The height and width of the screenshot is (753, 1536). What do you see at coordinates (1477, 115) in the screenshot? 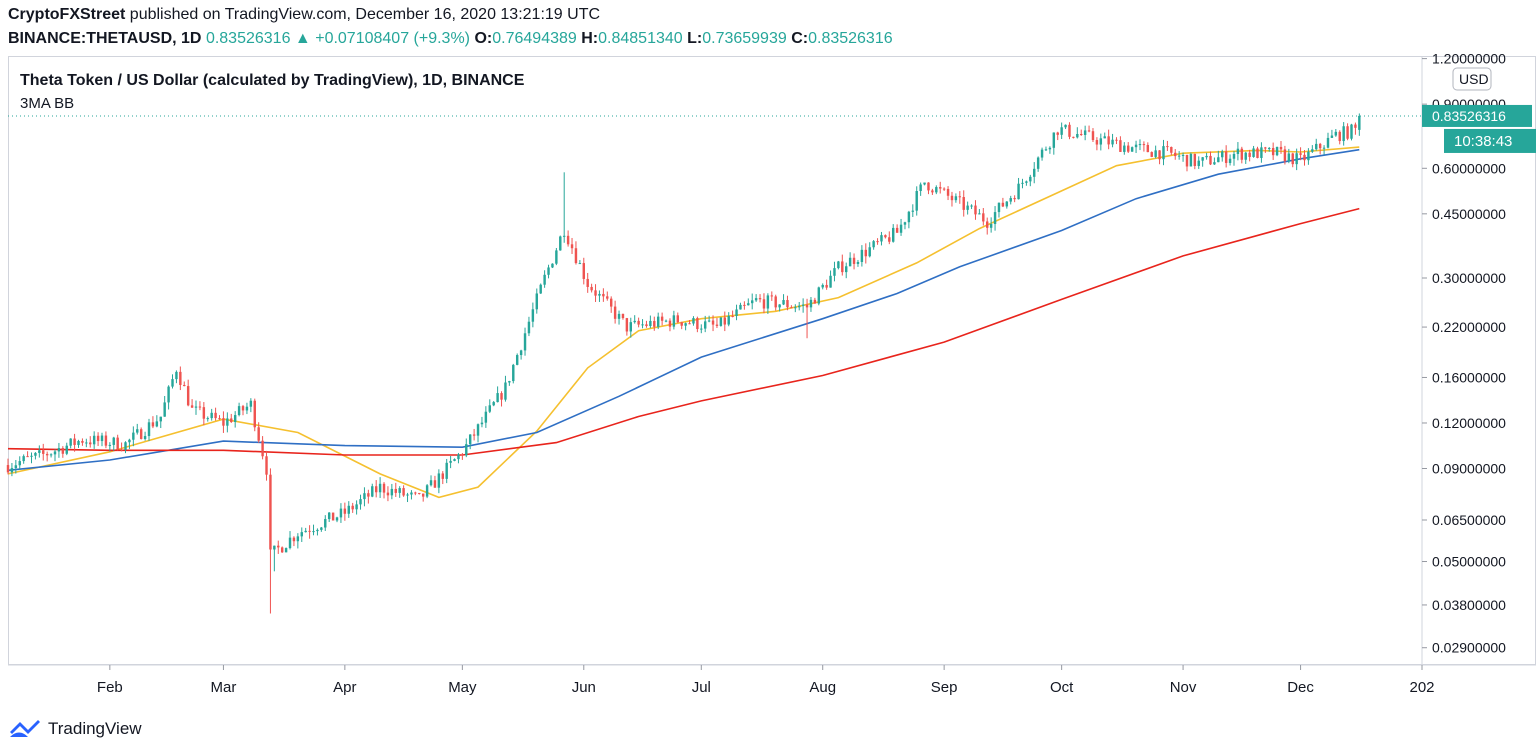
I see `last-price-tag` at bounding box center [1477, 115].